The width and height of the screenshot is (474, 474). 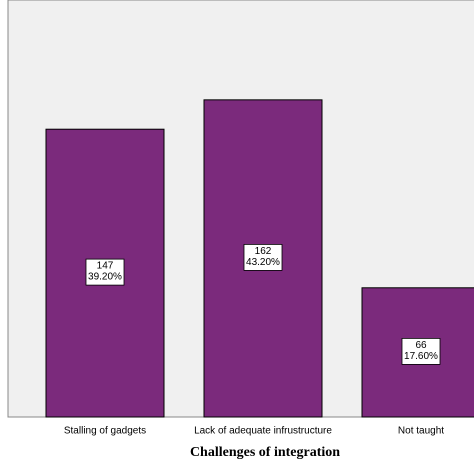 What do you see at coordinates (421, 431) in the screenshot?
I see `x-tick-label: Not taught` at bounding box center [421, 431].